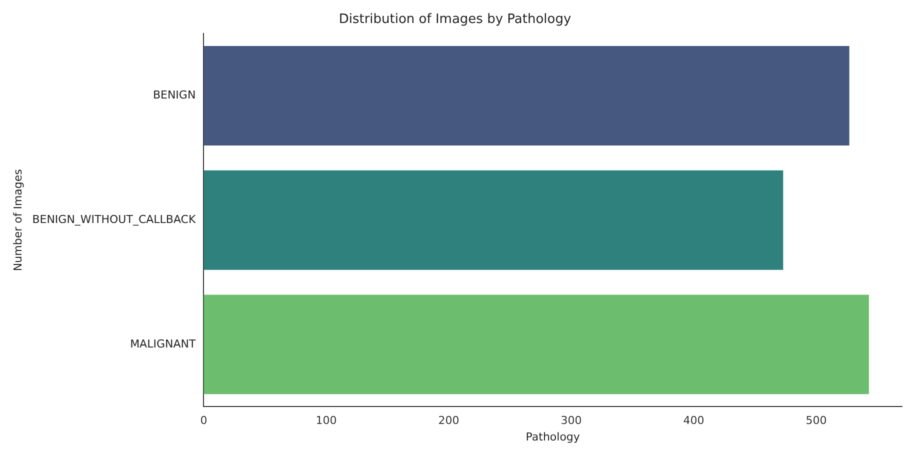 The image size is (904, 450). I want to click on x-tick-label: 300, so click(571, 421).